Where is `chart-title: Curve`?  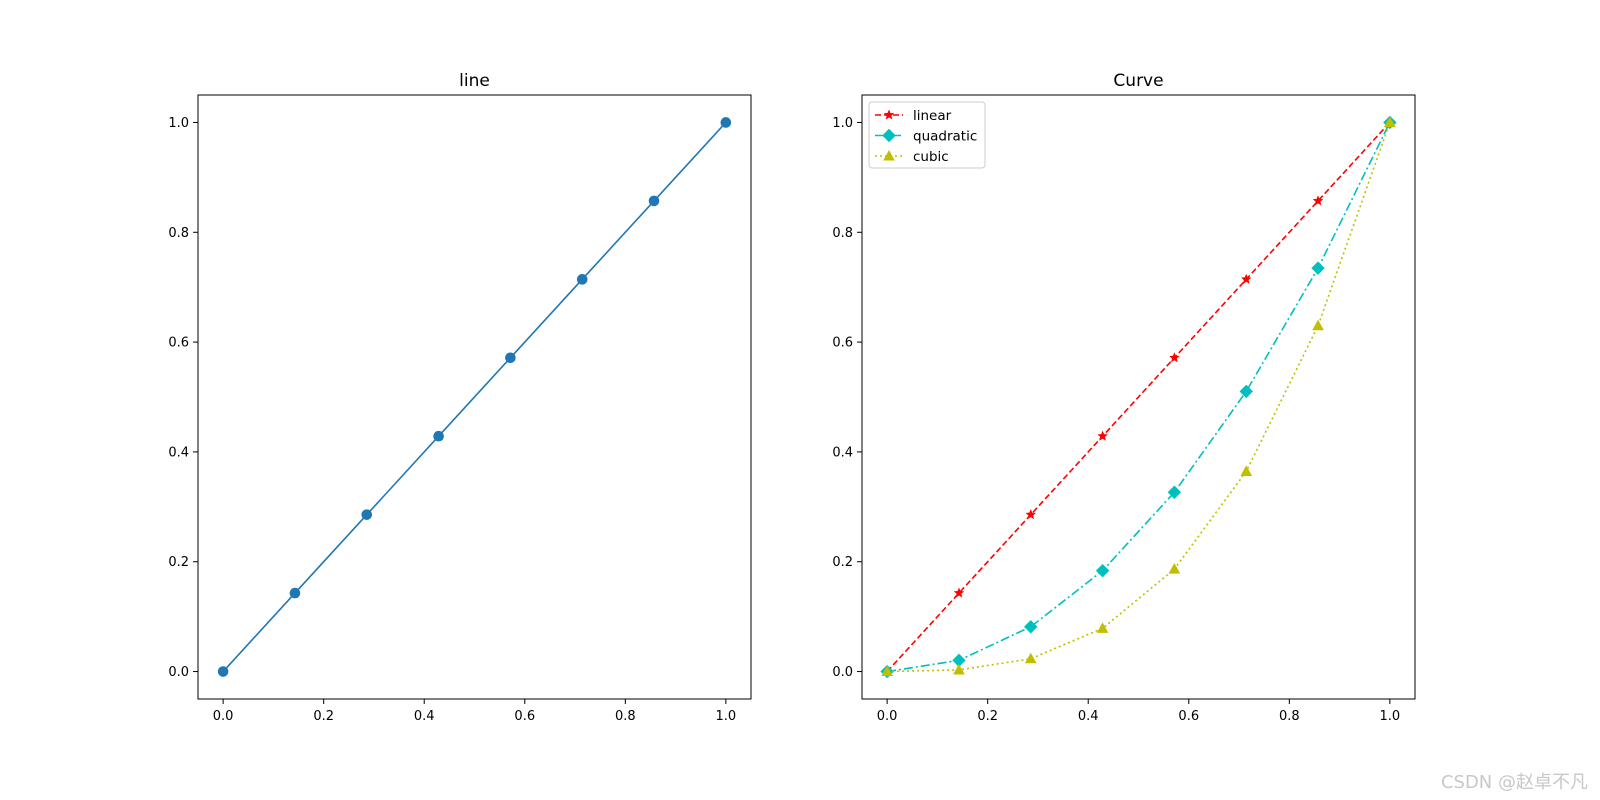 chart-title: Curve is located at coordinates (1138, 81).